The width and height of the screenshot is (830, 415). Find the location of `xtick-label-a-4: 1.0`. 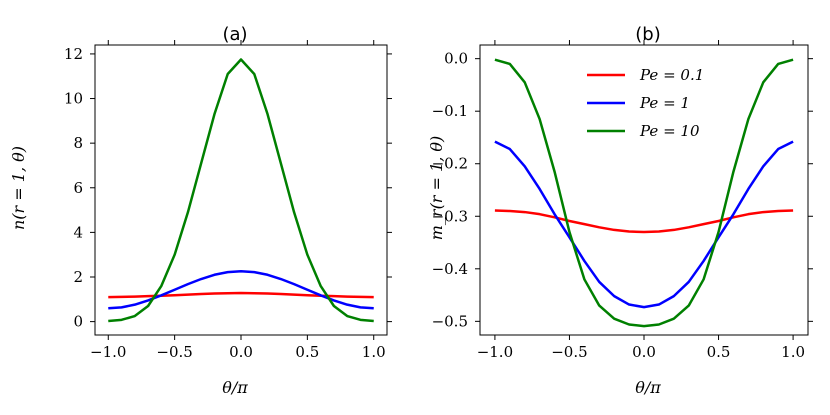

xtick-label-a-4: 1.0 is located at coordinates (374, 352).